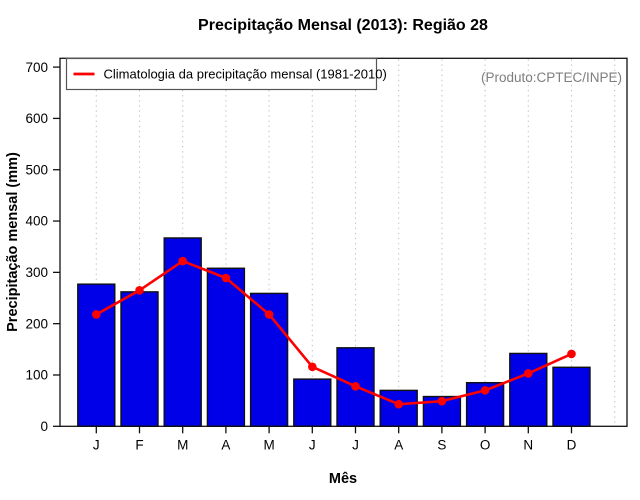 This screenshot has width=640, height=500. What do you see at coordinates (36, 272) in the screenshot?
I see `y-tick-label: 300` at bounding box center [36, 272].